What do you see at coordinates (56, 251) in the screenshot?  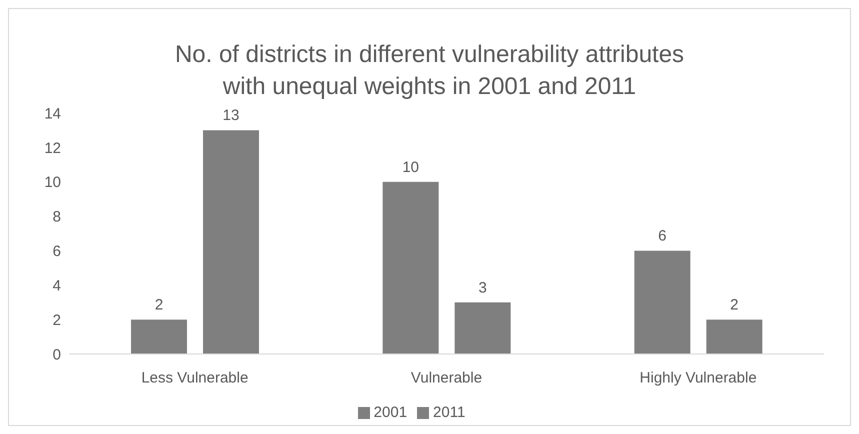 I see `y-tick-label: 6` at bounding box center [56, 251].